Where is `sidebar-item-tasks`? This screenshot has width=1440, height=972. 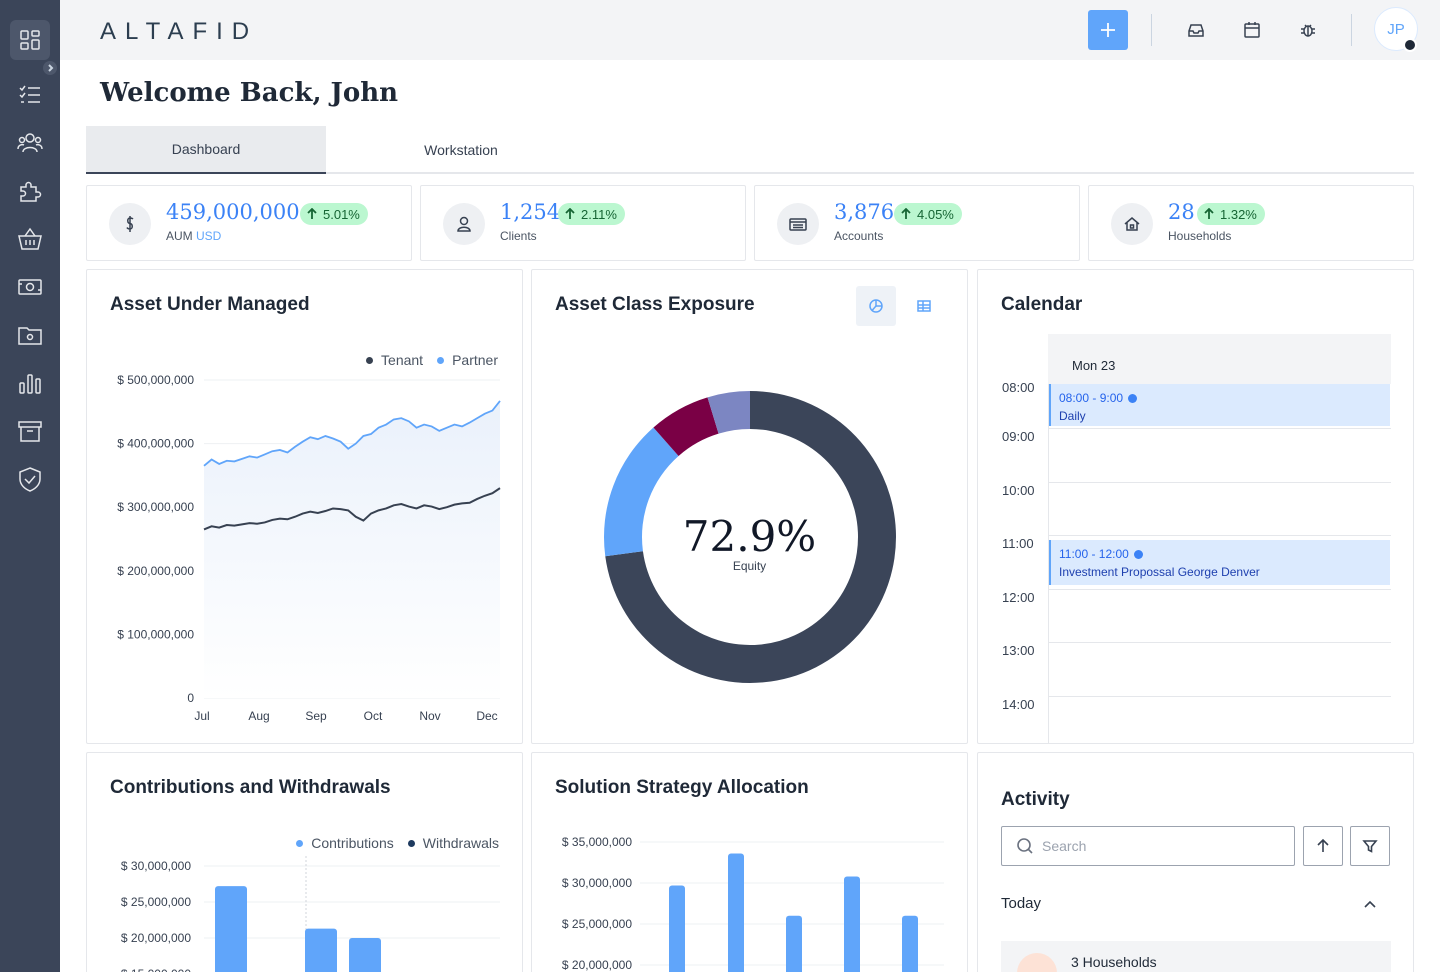 sidebar-item-tasks is located at coordinates (30, 95).